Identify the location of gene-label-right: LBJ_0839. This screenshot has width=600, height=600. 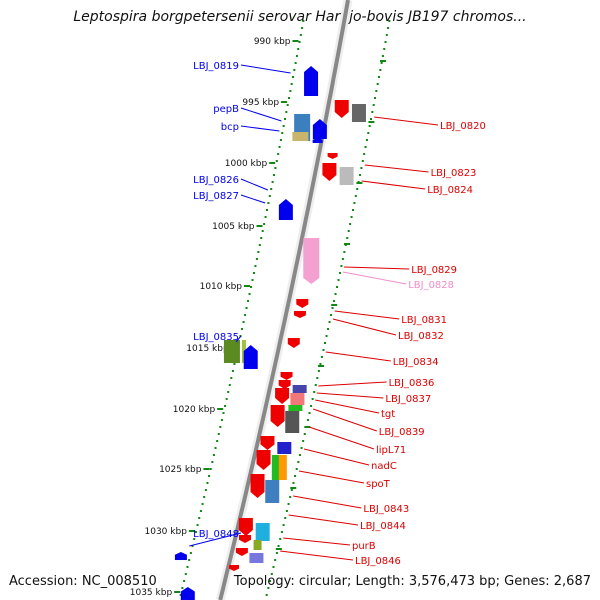
(402, 432).